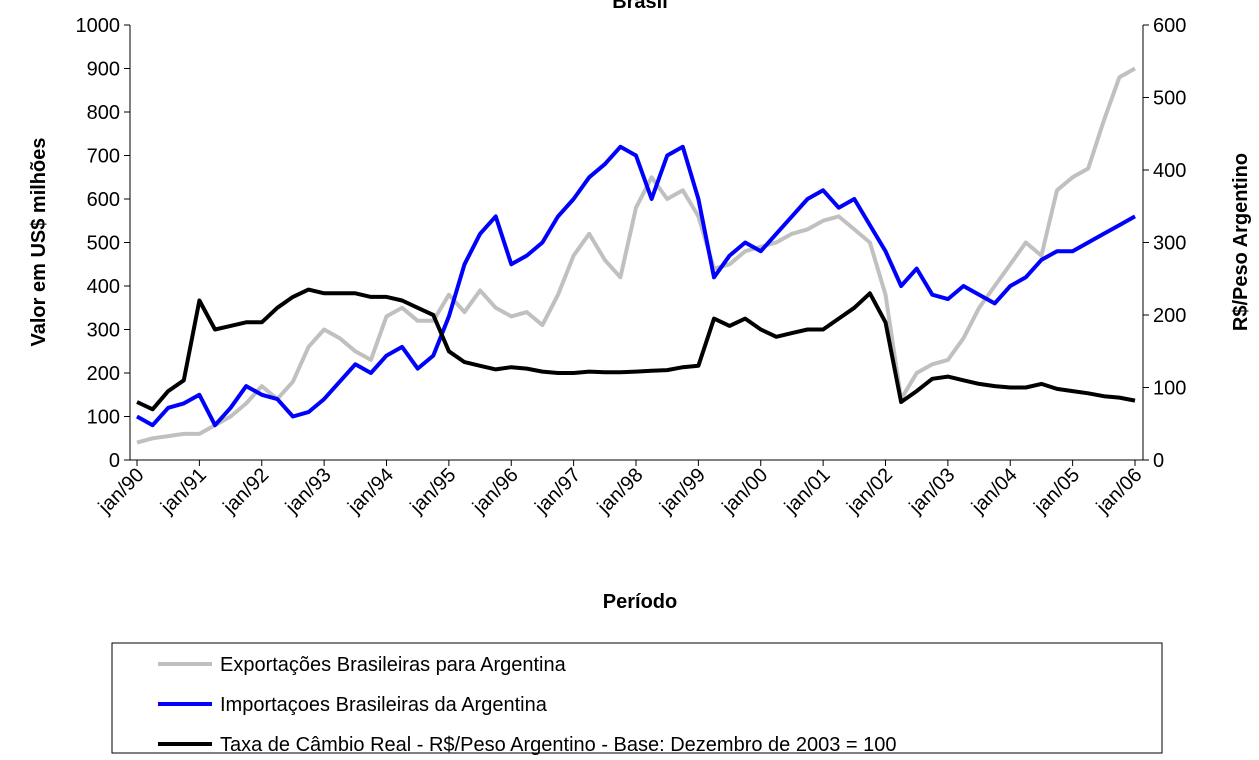  I want to click on y2-tick-label: 0, so click(1158, 461).